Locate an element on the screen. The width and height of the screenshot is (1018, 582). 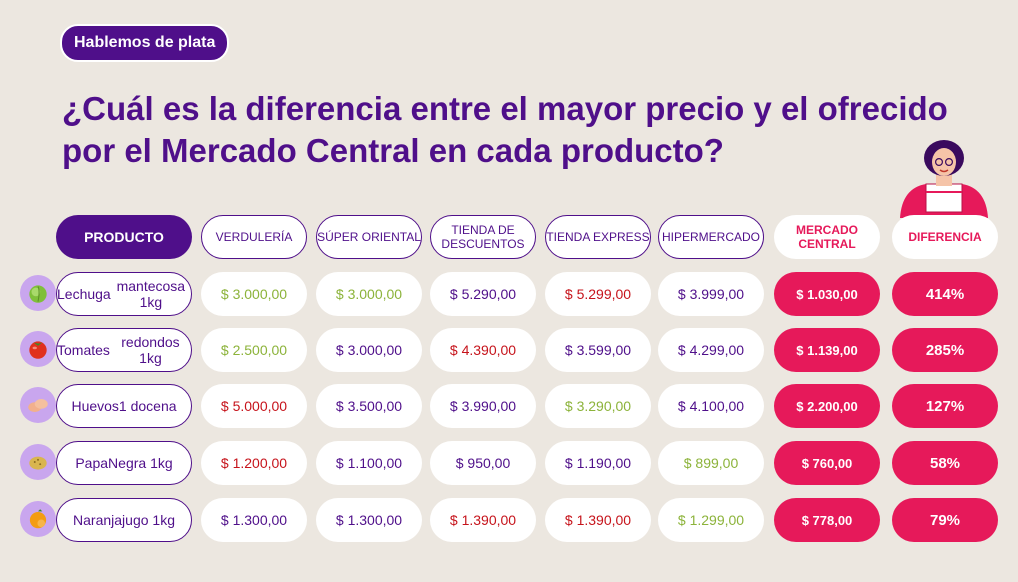
mercado-central-price: $ 760,00 is located at coordinates (827, 463).